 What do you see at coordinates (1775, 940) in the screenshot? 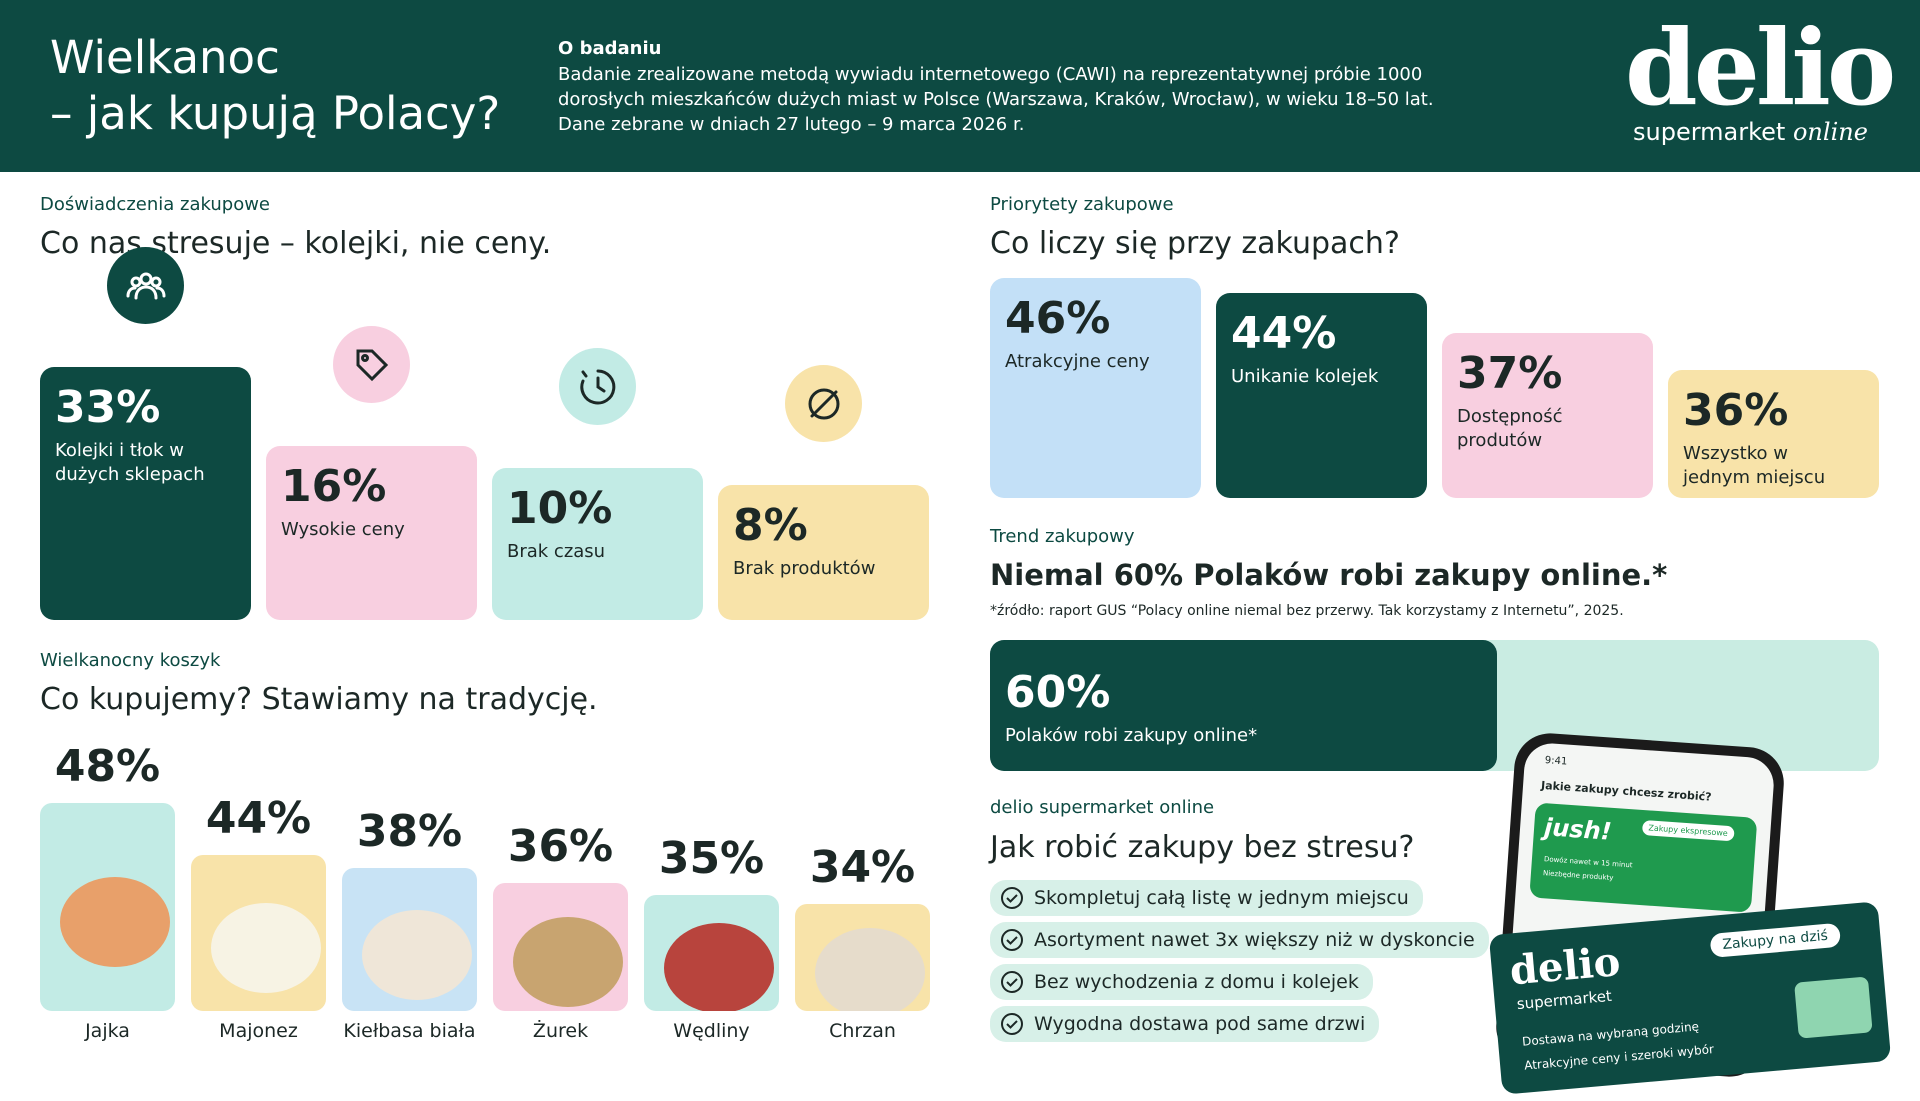
I see `card-button: Zakupy na dziś` at bounding box center [1775, 940].